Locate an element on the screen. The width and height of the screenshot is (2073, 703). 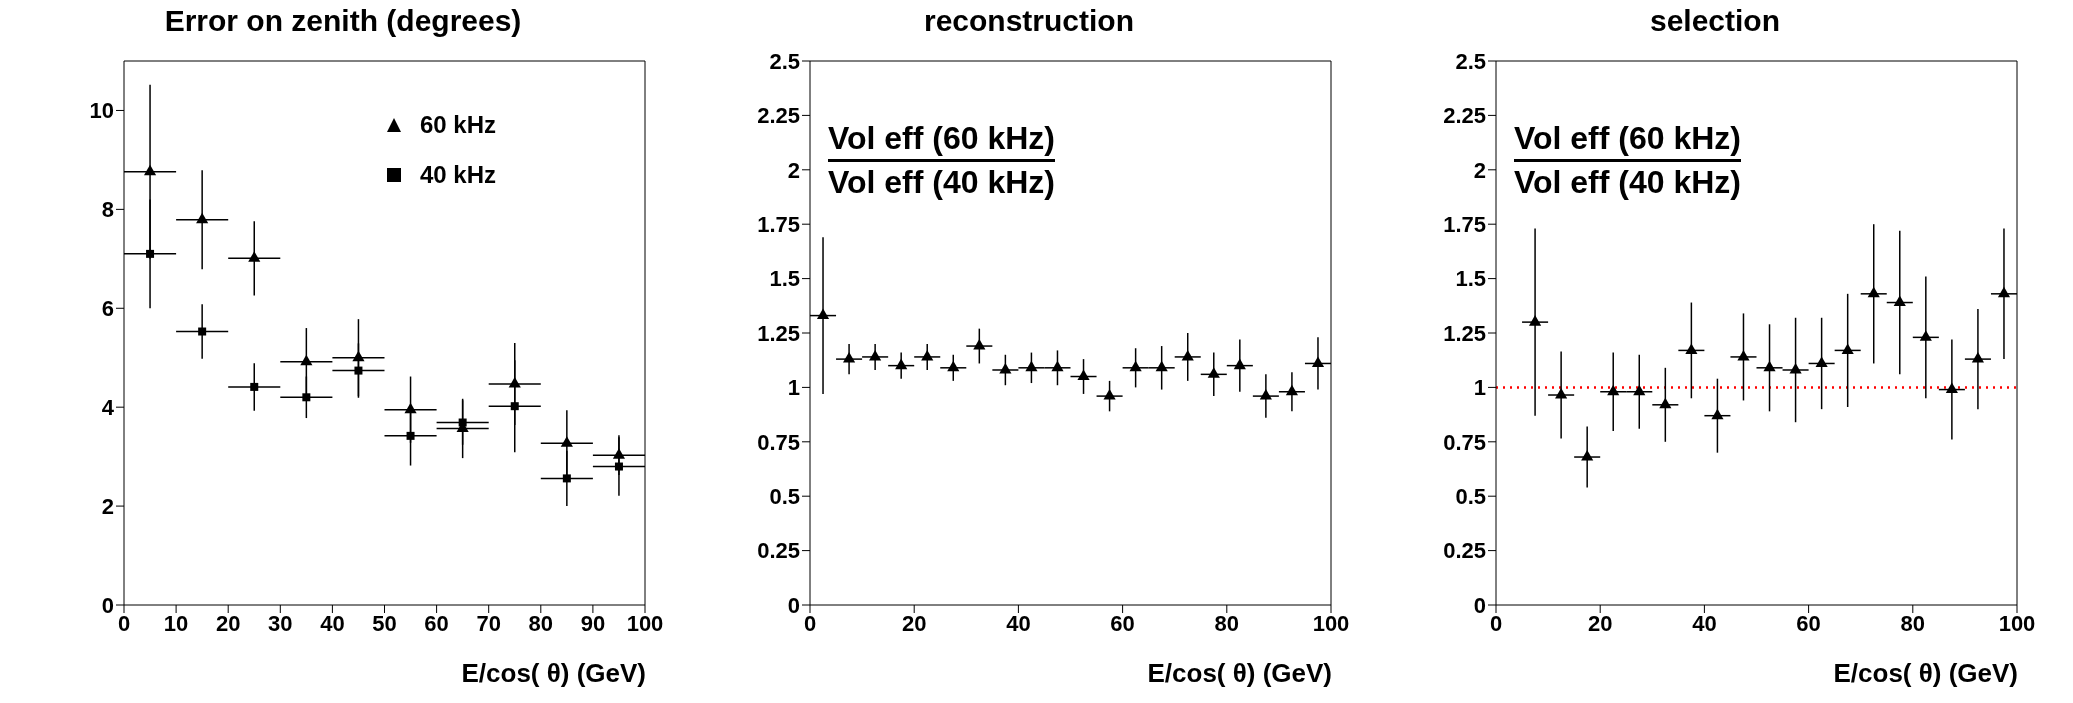
legend-label: 40 kHz is located at coordinates (457, 175).